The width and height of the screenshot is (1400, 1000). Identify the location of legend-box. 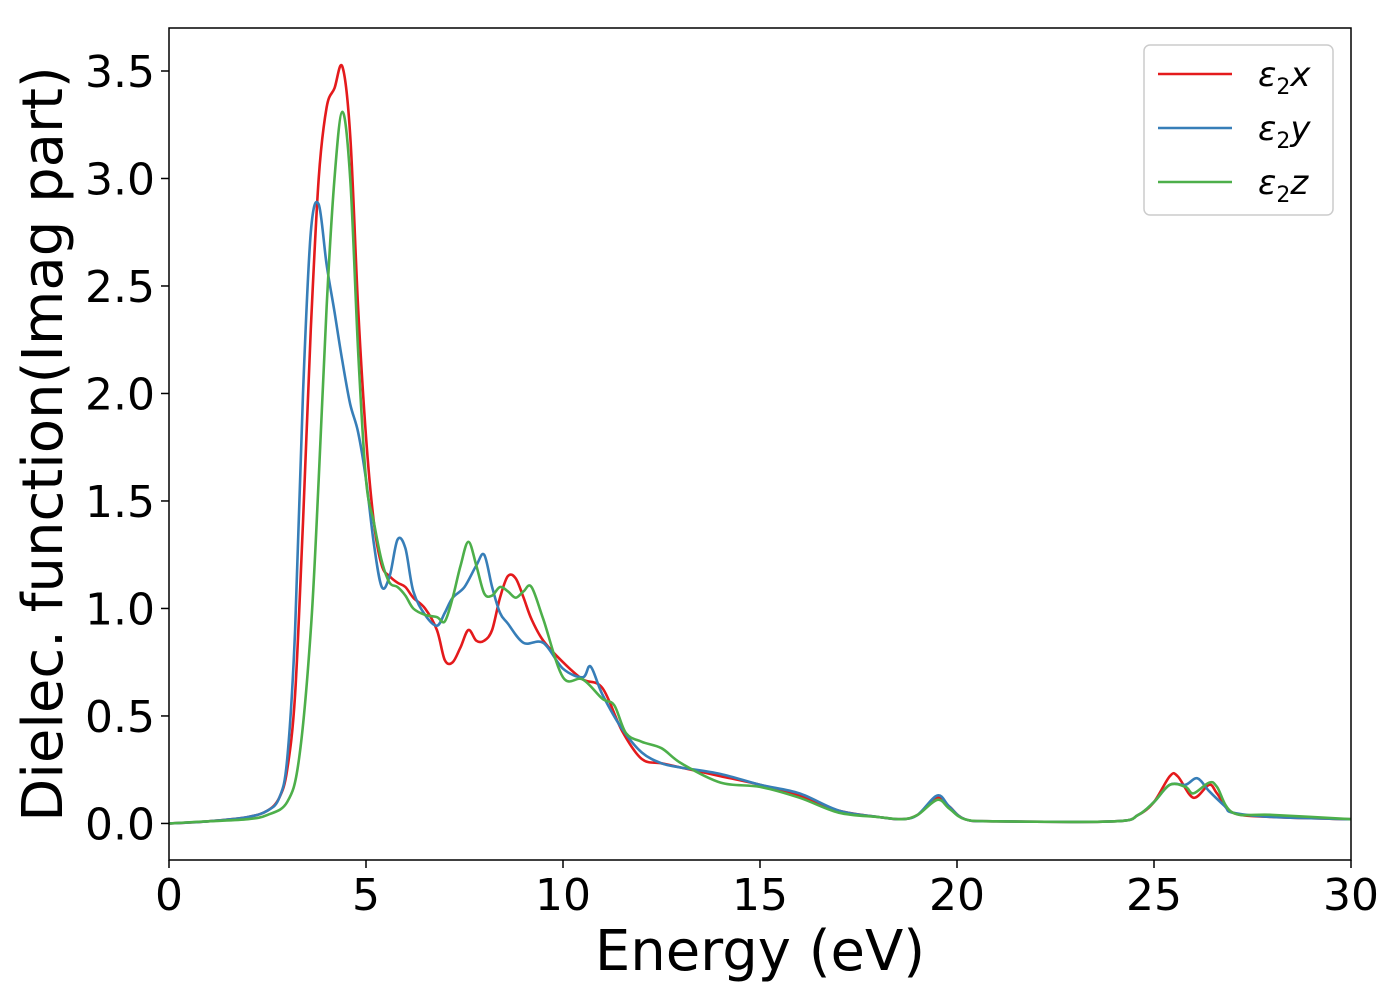
(1238, 130).